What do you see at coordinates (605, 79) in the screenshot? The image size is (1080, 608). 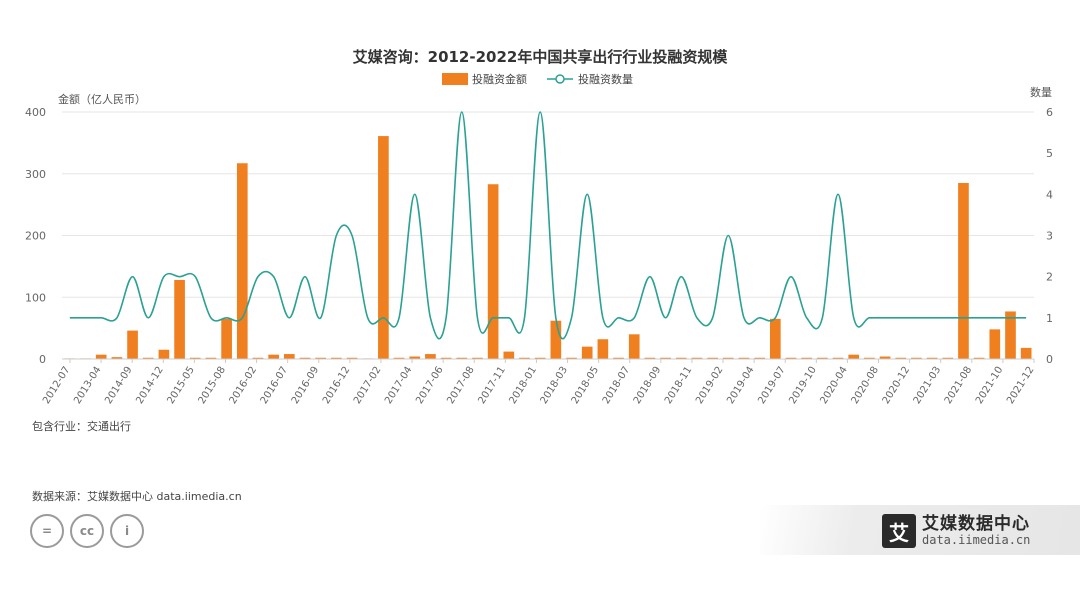 I see `legend-line-label: 投融资数量` at bounding box center [605, 79].